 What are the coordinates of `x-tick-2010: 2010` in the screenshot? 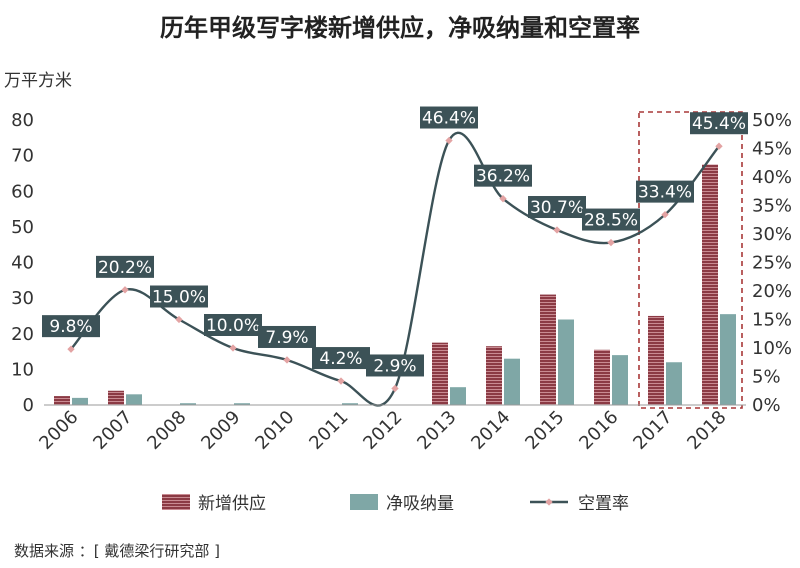 It's located at (274, 430).